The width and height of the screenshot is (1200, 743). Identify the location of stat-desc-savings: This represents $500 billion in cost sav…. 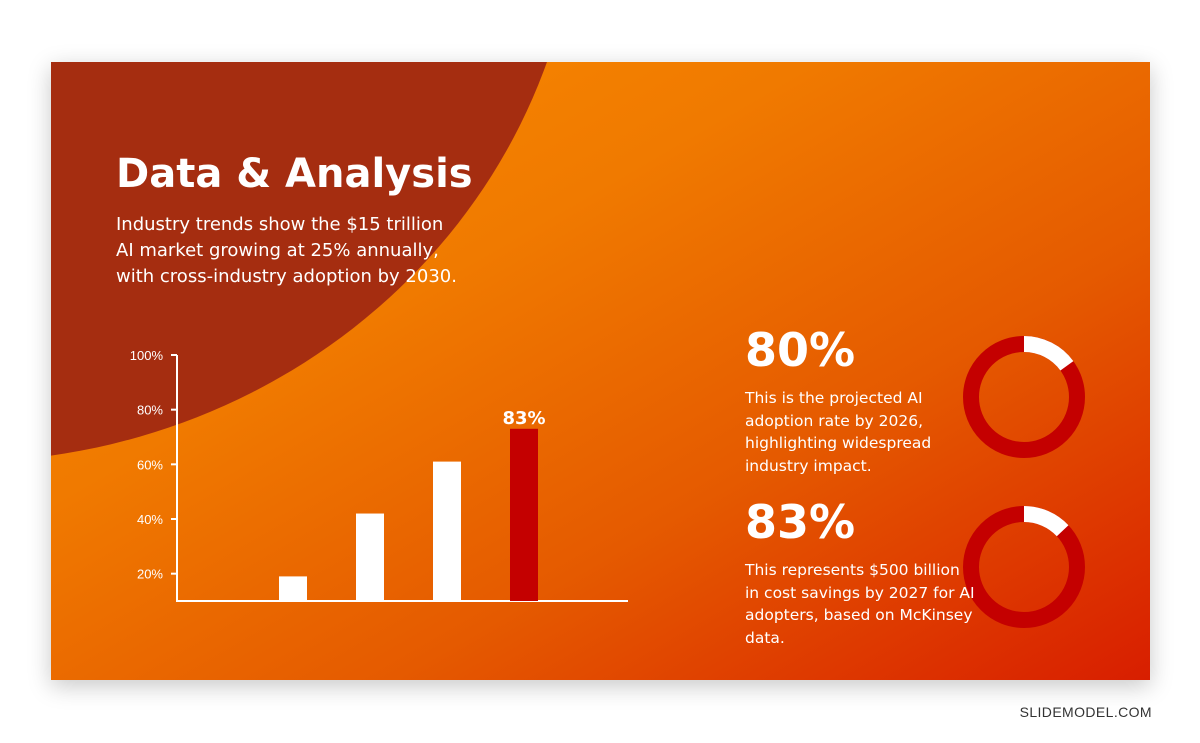
(860, 604).